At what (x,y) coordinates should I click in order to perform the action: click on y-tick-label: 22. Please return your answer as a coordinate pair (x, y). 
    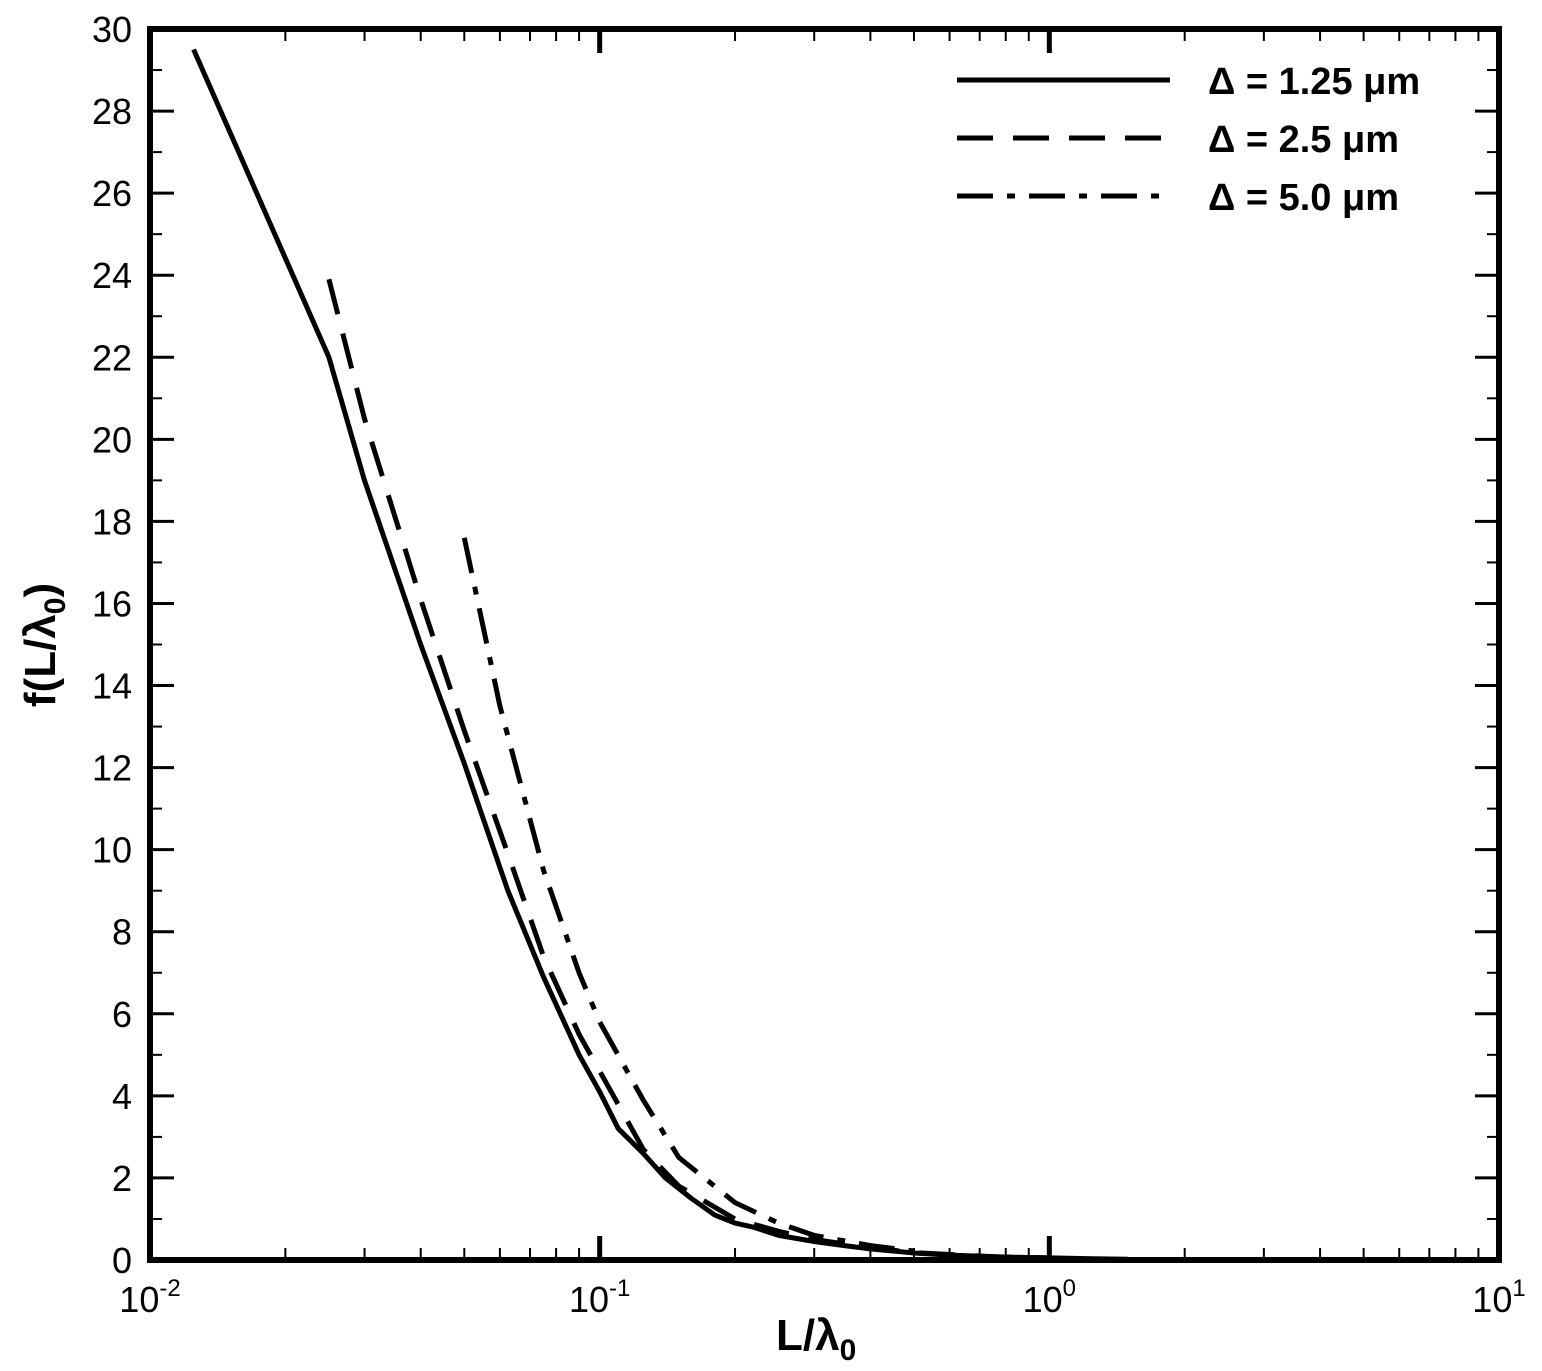
    Looking at the image, I should click on (112, 357).